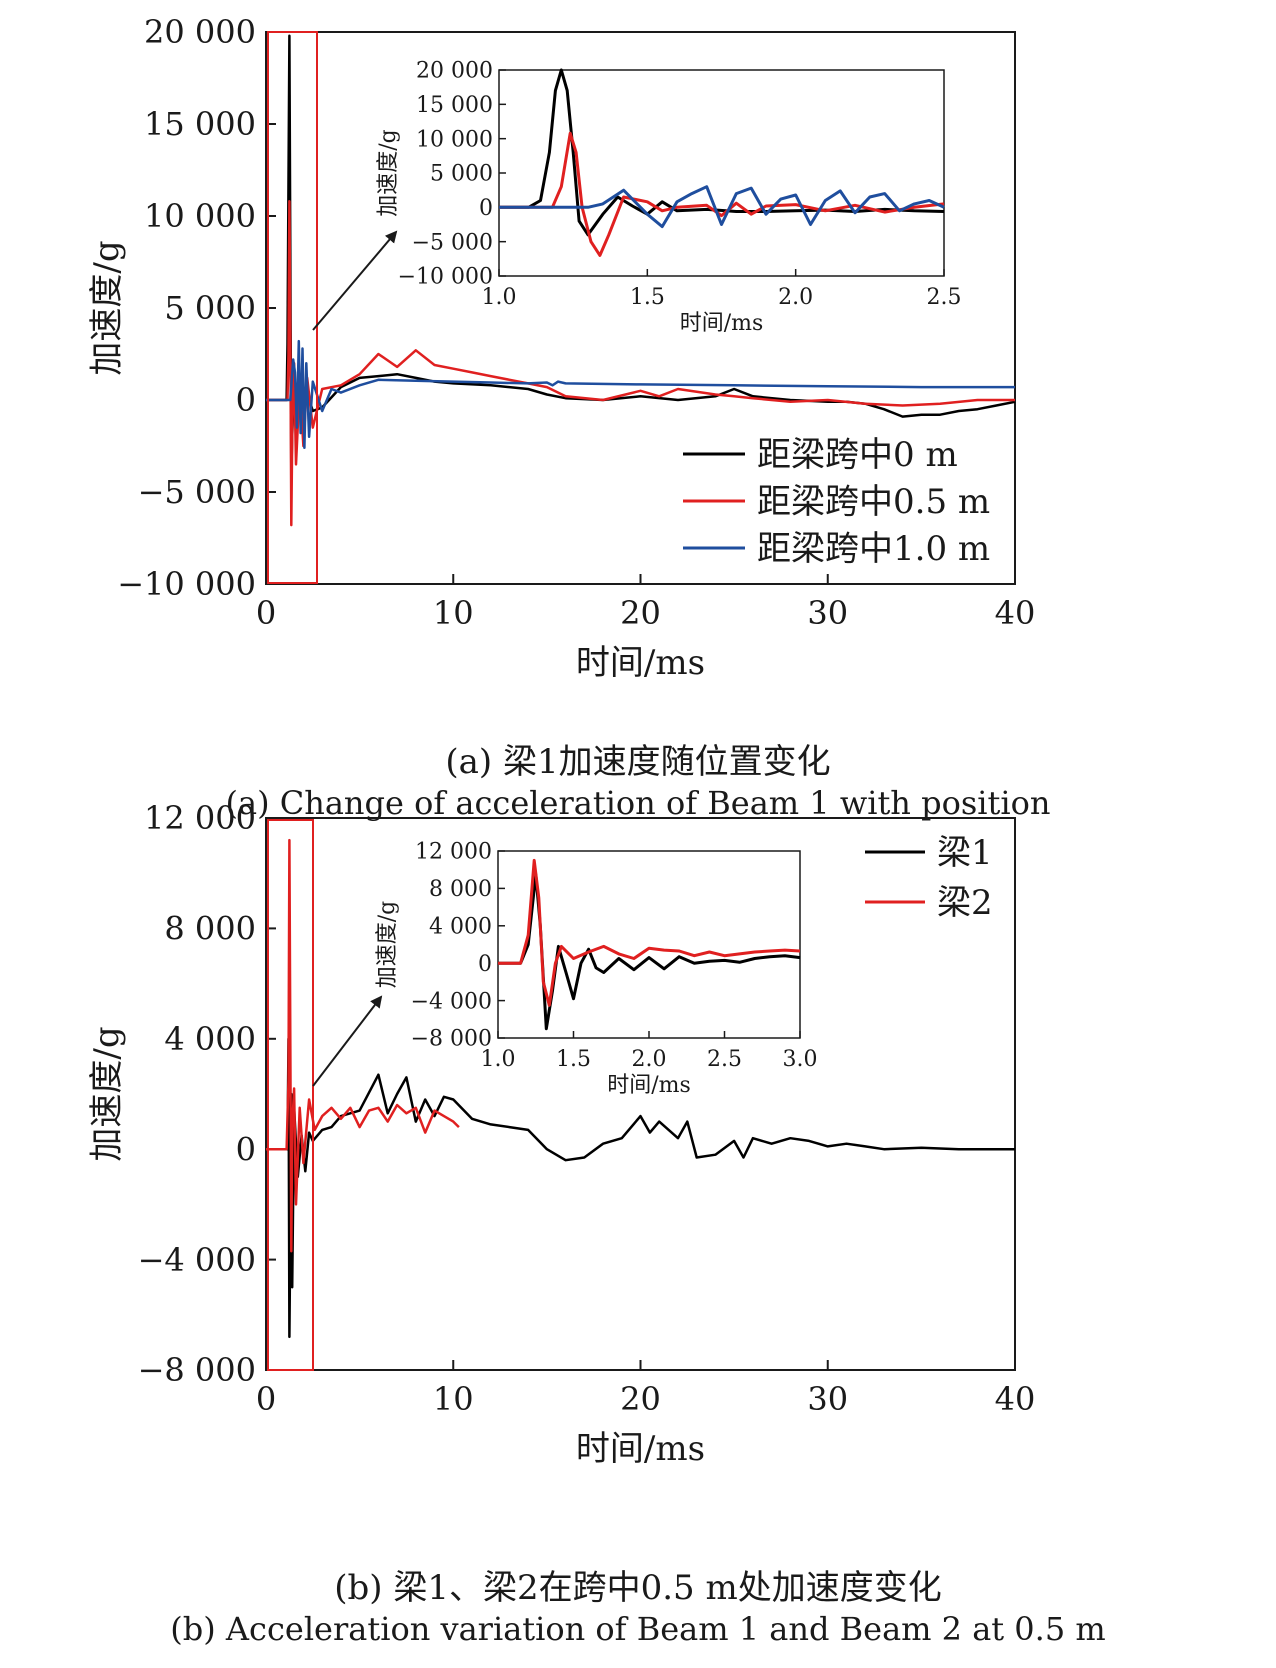 This screenshot has width=1276, height=1668. What do you see at coordinates (200, 216) in the screenshot?
I see `panel-a-y-tick-label: 10 000` at bounding box center [200, 216].